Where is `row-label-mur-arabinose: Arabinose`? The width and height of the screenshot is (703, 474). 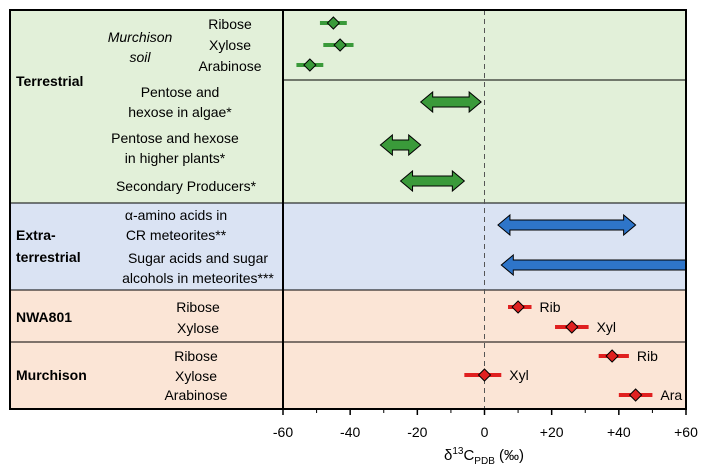
row-label-mur-arabinose: Arabinose is located at coordinates (195, 395).